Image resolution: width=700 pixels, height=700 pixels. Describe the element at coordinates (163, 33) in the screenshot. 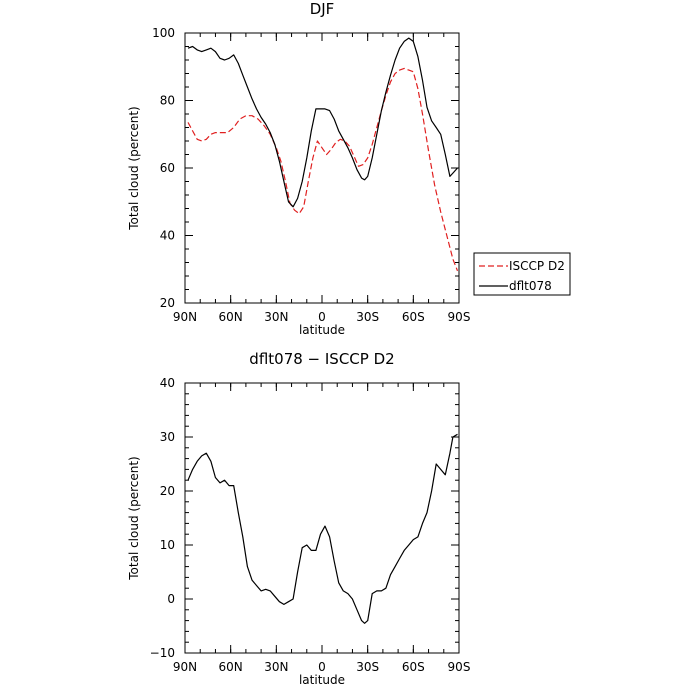

I see `y-tick-label: 100` at that location.